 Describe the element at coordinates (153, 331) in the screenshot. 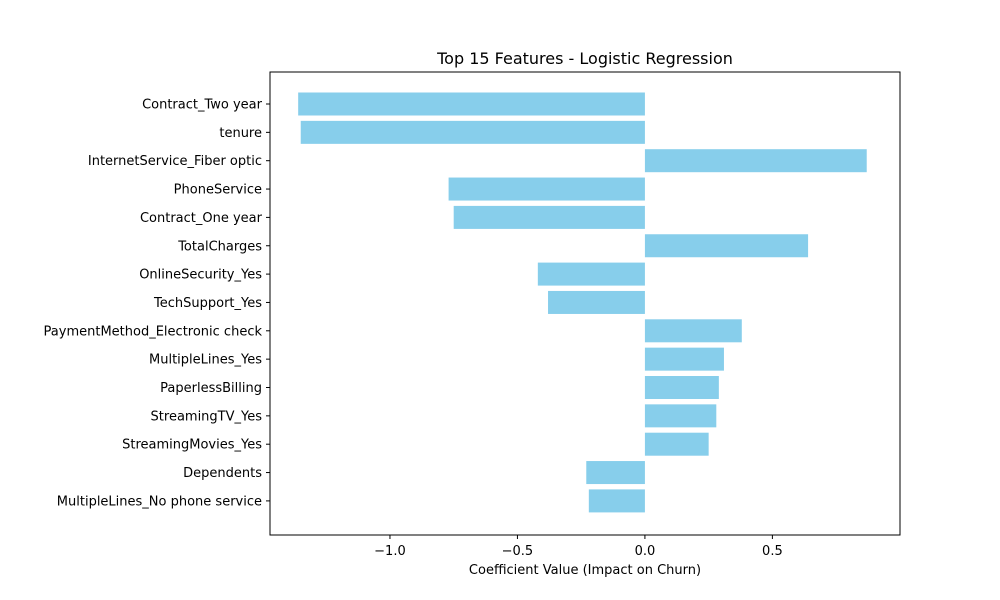

I see `y-tick-label: PaymentMethod_Electronic check` at that location.